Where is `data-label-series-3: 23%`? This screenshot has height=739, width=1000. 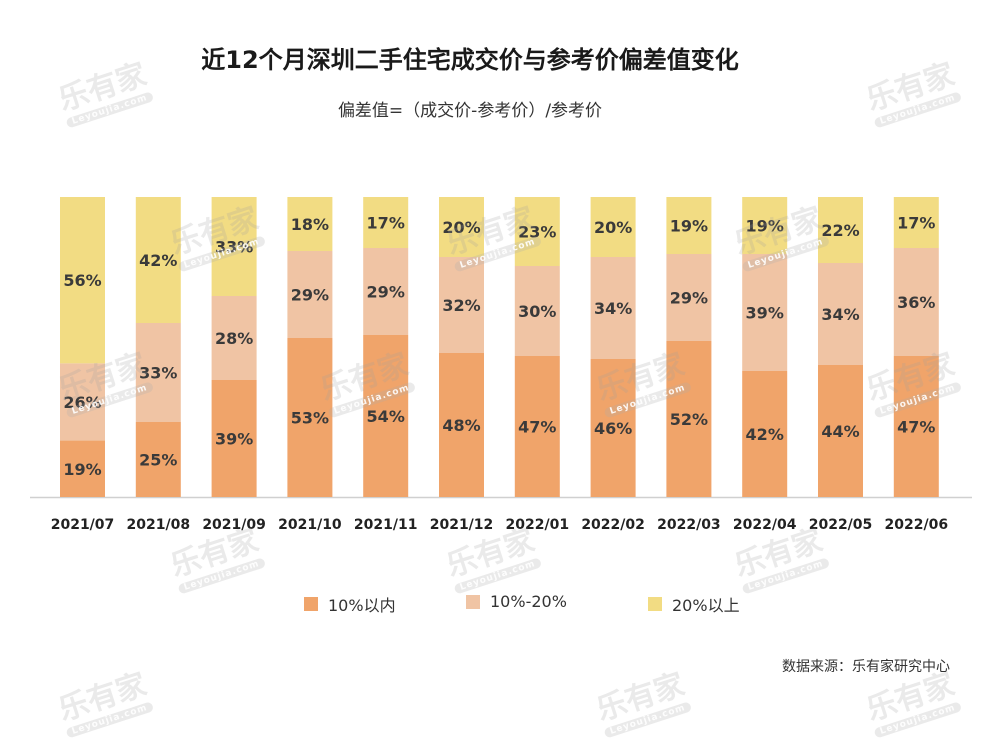
data-label-series-3: 23% is located at coordinates (537, 232).